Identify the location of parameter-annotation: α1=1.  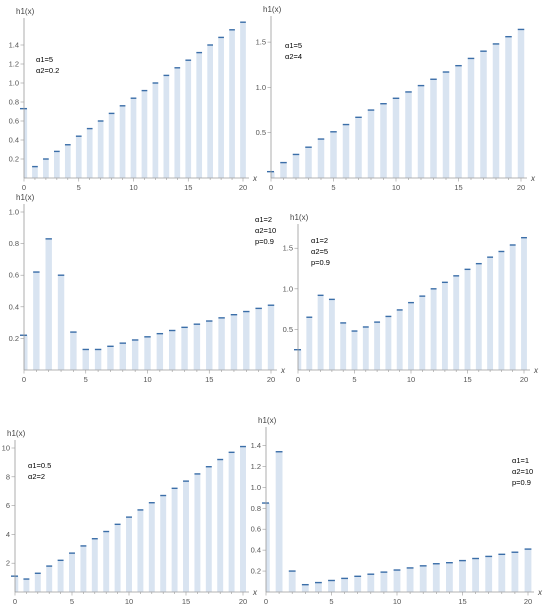
(520, 460).